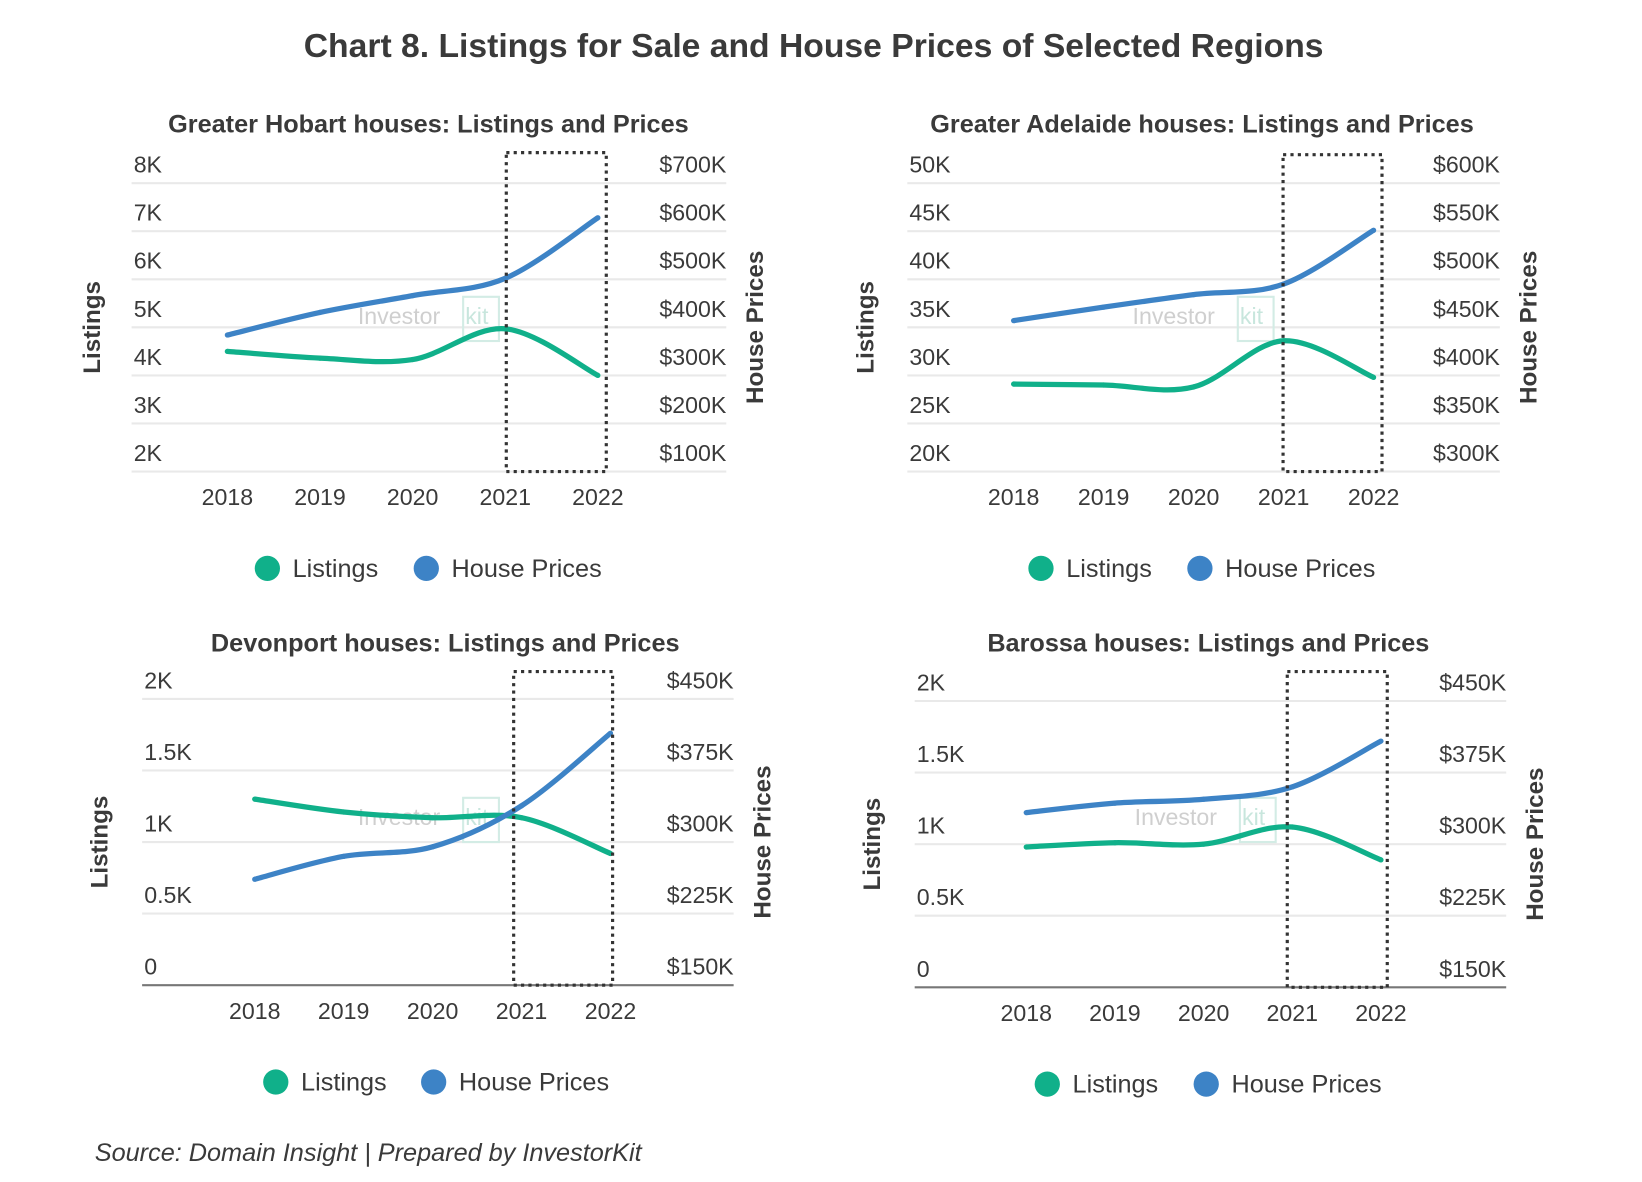 This screenshot has height=1182, width=1642. Describe the element at coordinates (1114, 1013) in the screenshot. I see `x-tick-label: 2019` at that location.